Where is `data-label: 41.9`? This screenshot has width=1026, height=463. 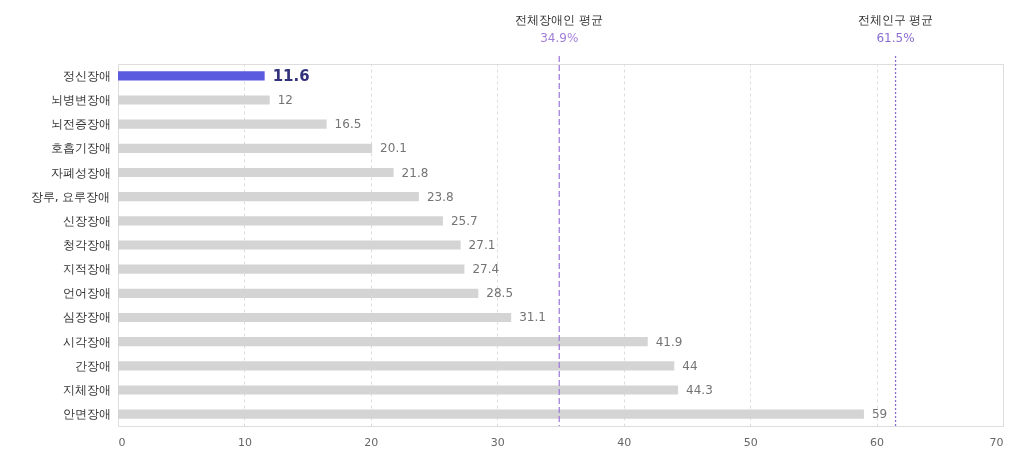
data-label: 41.9 is located at coordinates (669, 341).